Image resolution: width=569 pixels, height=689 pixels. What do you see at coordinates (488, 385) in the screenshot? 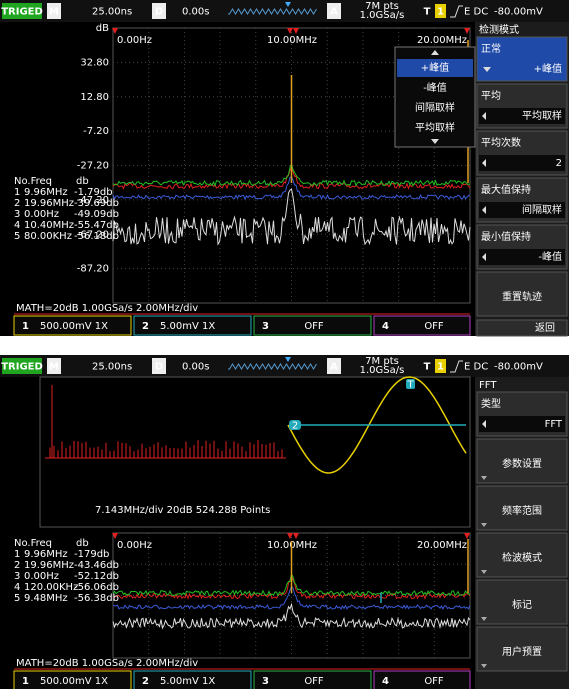
I see `menu-title: FFT` at bounding box center [488, 385].